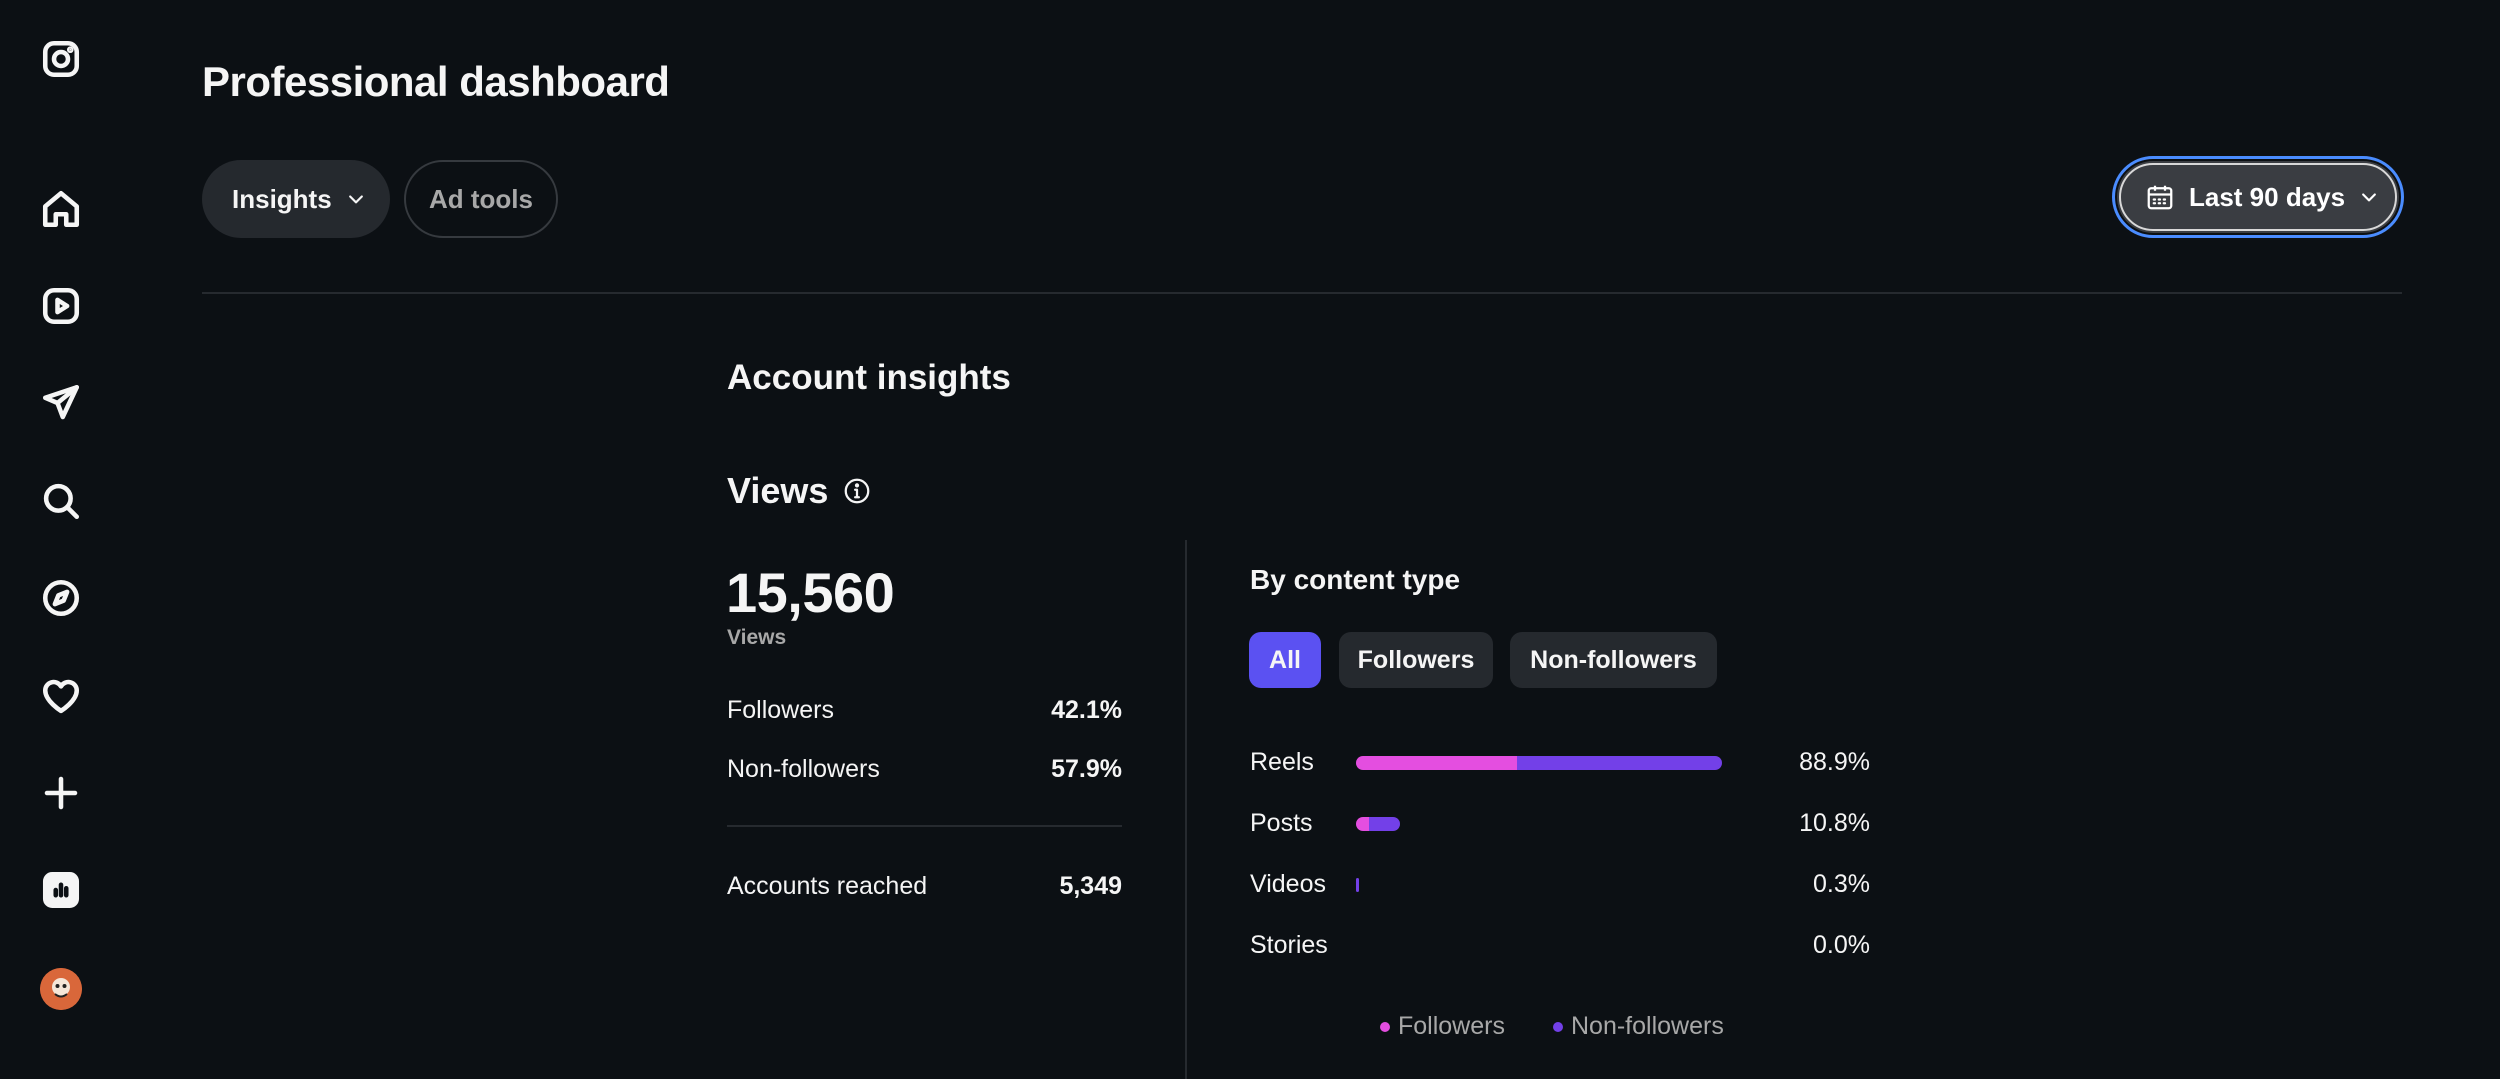 Image resolution: width=2500 pixels, height=1079 pixels. I want to click on content-type-label: Stories, so click(1289, 945).